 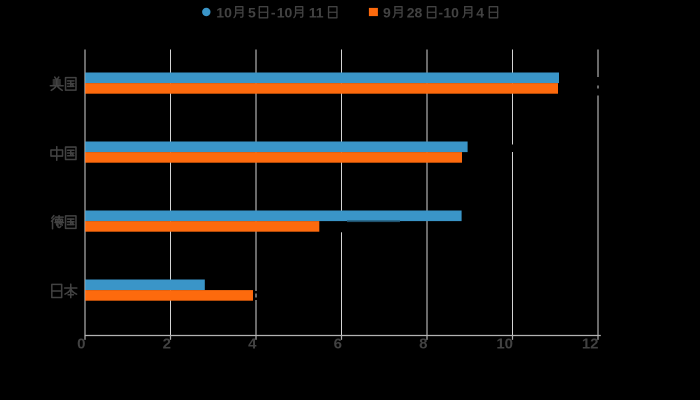 I want to click on svg-text: 8, so click(x=423, y=344).